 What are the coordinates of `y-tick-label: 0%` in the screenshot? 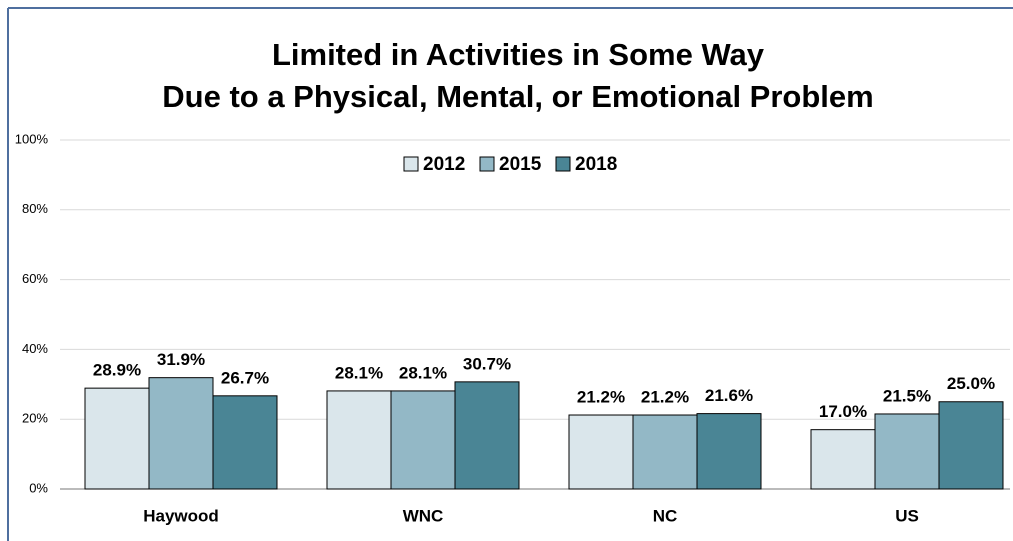 It's located at (38, 487).